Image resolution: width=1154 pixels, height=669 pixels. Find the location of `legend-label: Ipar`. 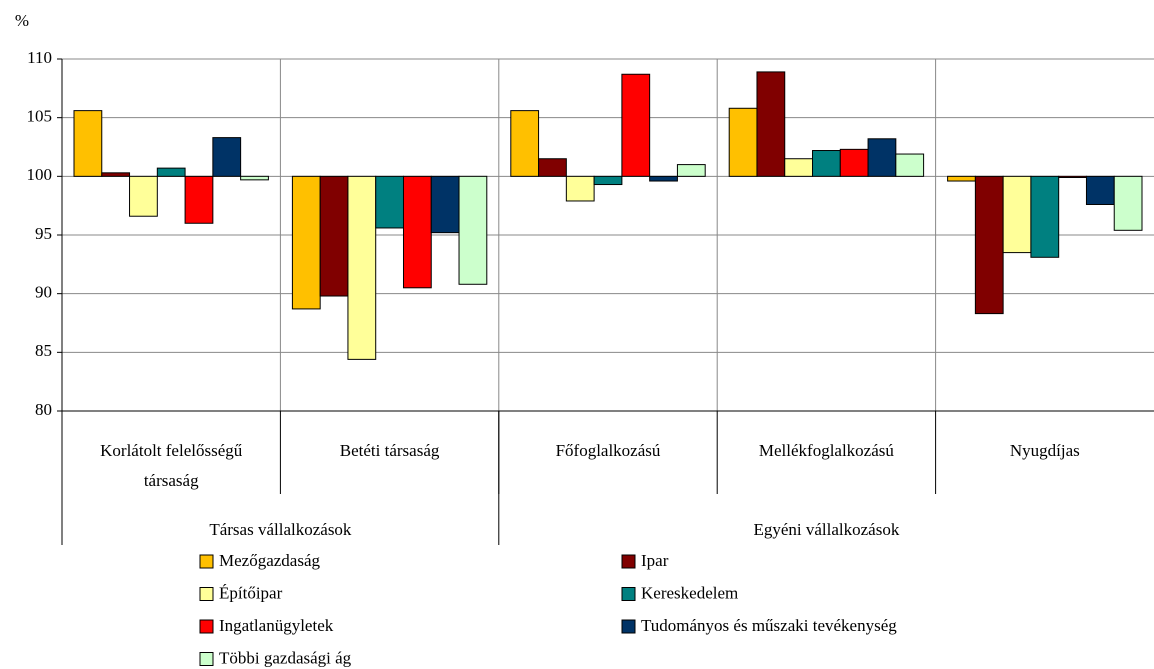

legend-label: Ipar is located at coordinates (655, 560).